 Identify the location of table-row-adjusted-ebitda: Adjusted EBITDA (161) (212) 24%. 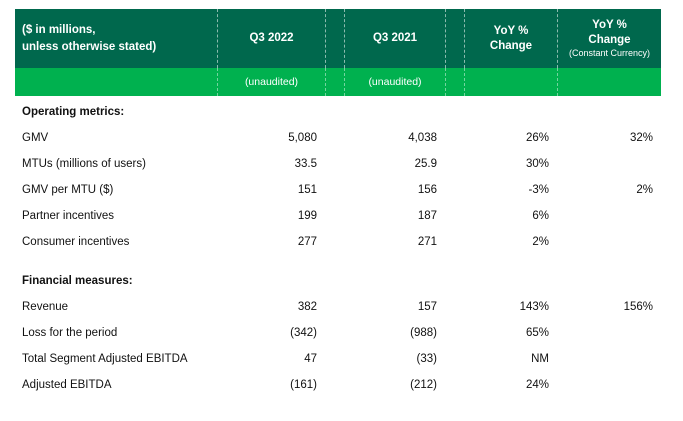
(338, 385).